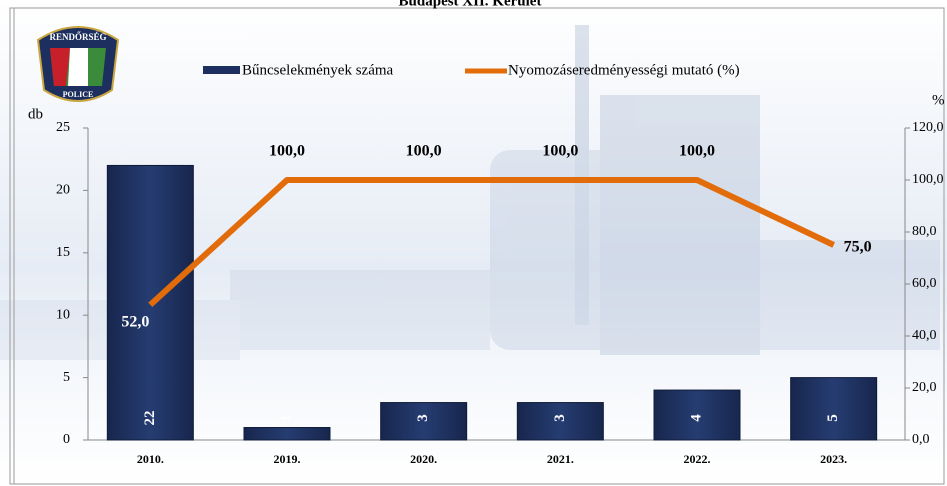 The image size is (947, 486). I want to click on y-tick-label: 25, so click(63, 127).